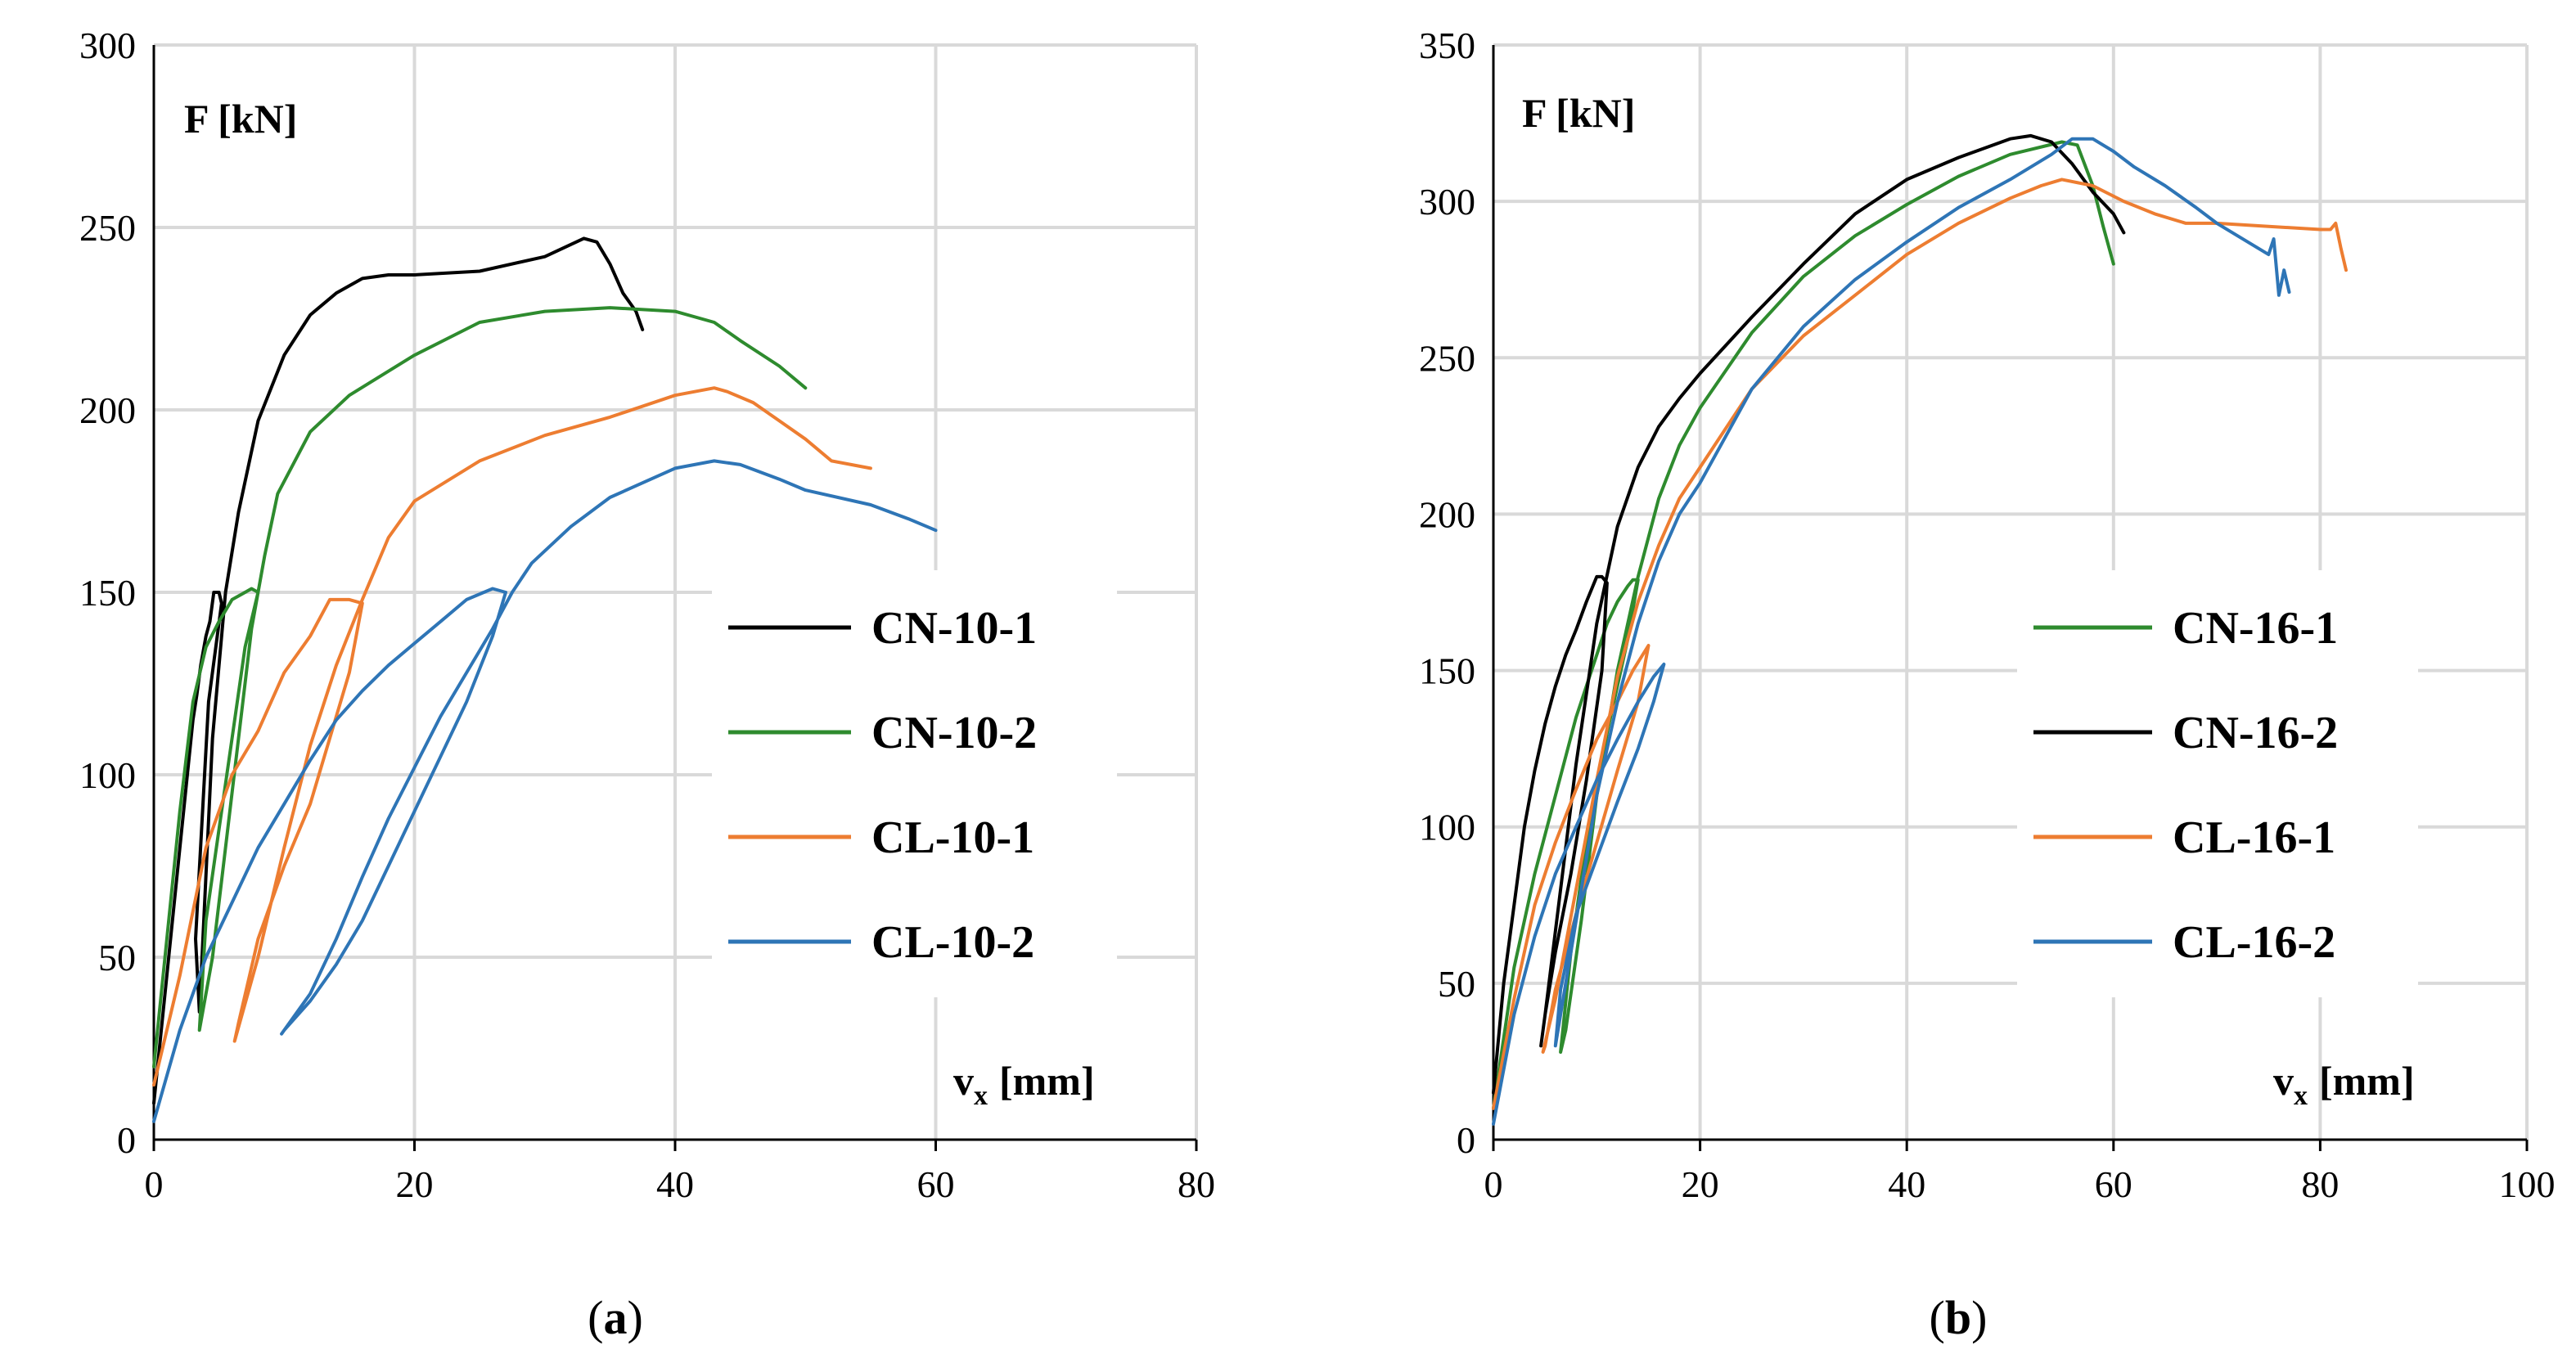 Image resolution: width=2576 pixels, height=1363 pixels. I want to click on panel-caption-a-letter: a, so click(616, 1317).